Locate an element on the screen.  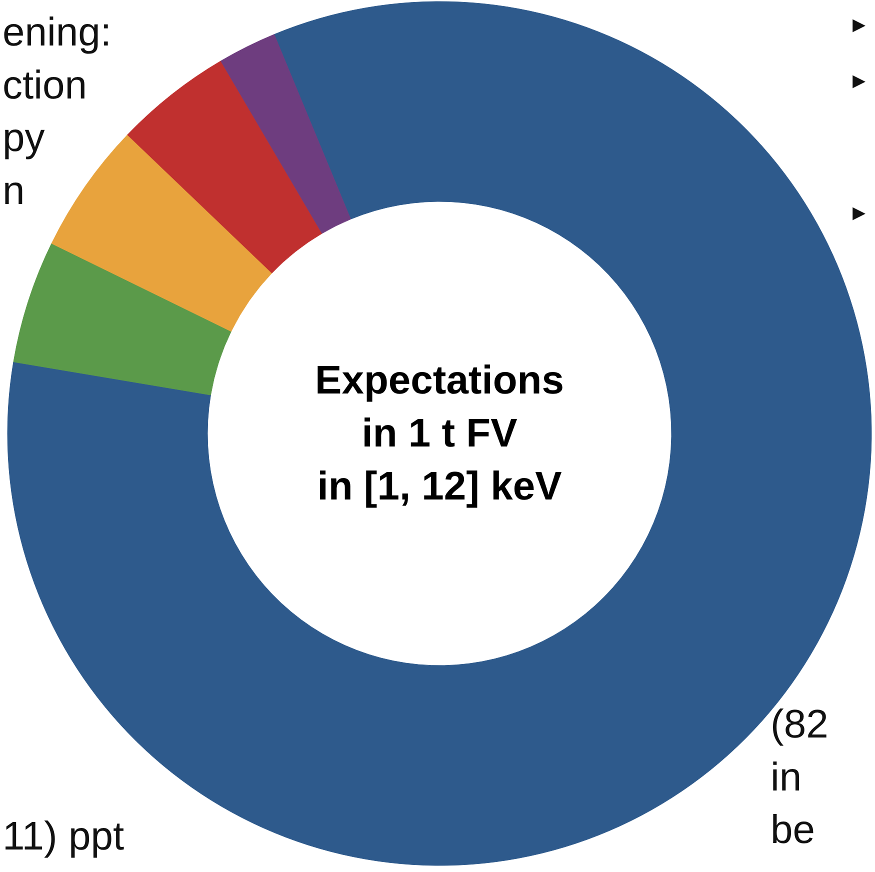
text: Expectations in 1 t FV in [1, 12] keV is located at coordinates (439, 433).